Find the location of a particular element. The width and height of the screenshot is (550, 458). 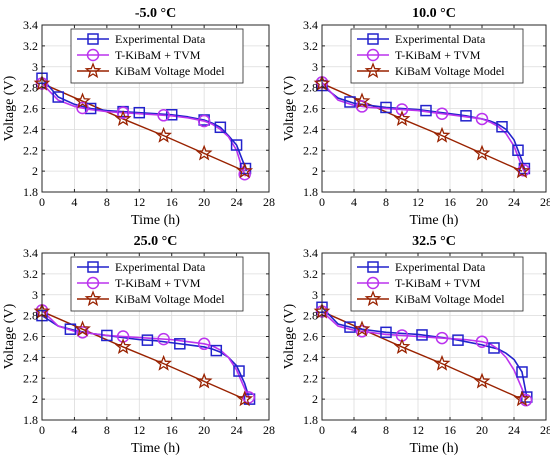

chart-title: 10.0 °C is located at coordinates (434, 13).